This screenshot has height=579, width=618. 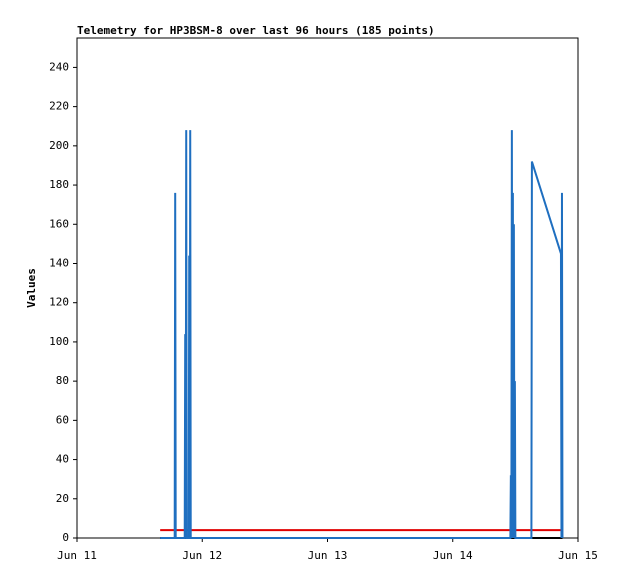 I want to click on y-tick-label: 160, so click(x=59, y=223).